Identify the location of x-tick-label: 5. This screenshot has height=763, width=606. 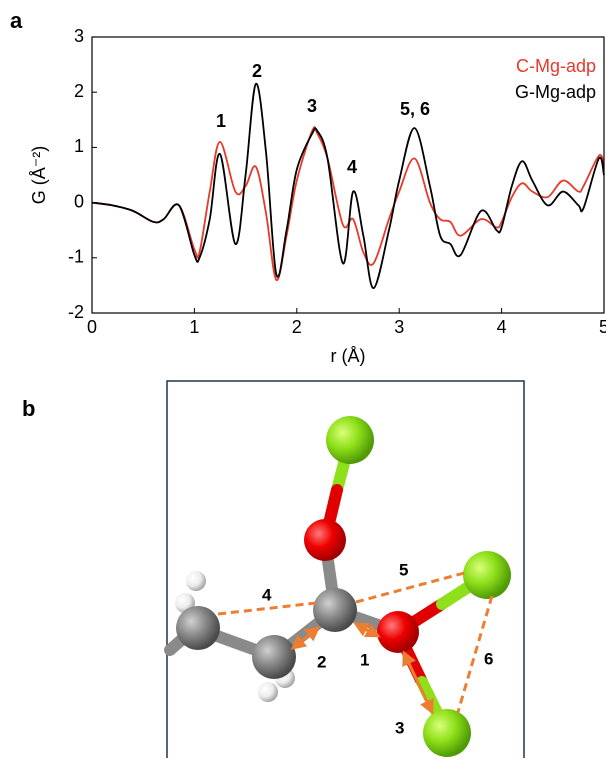
(602, 327).